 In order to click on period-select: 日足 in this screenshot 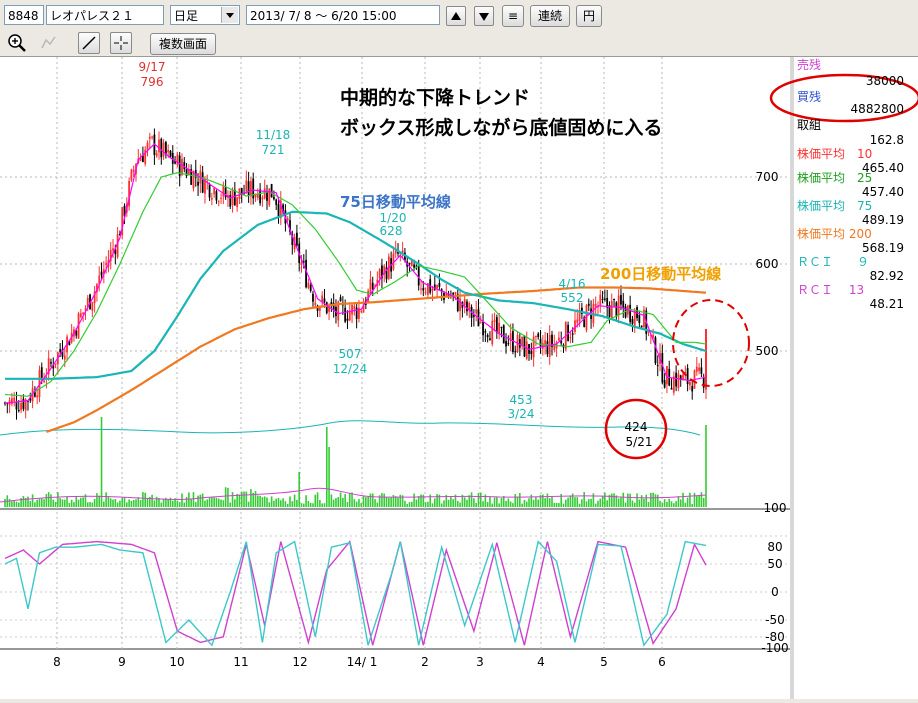, I will do `click(205, 15)`.